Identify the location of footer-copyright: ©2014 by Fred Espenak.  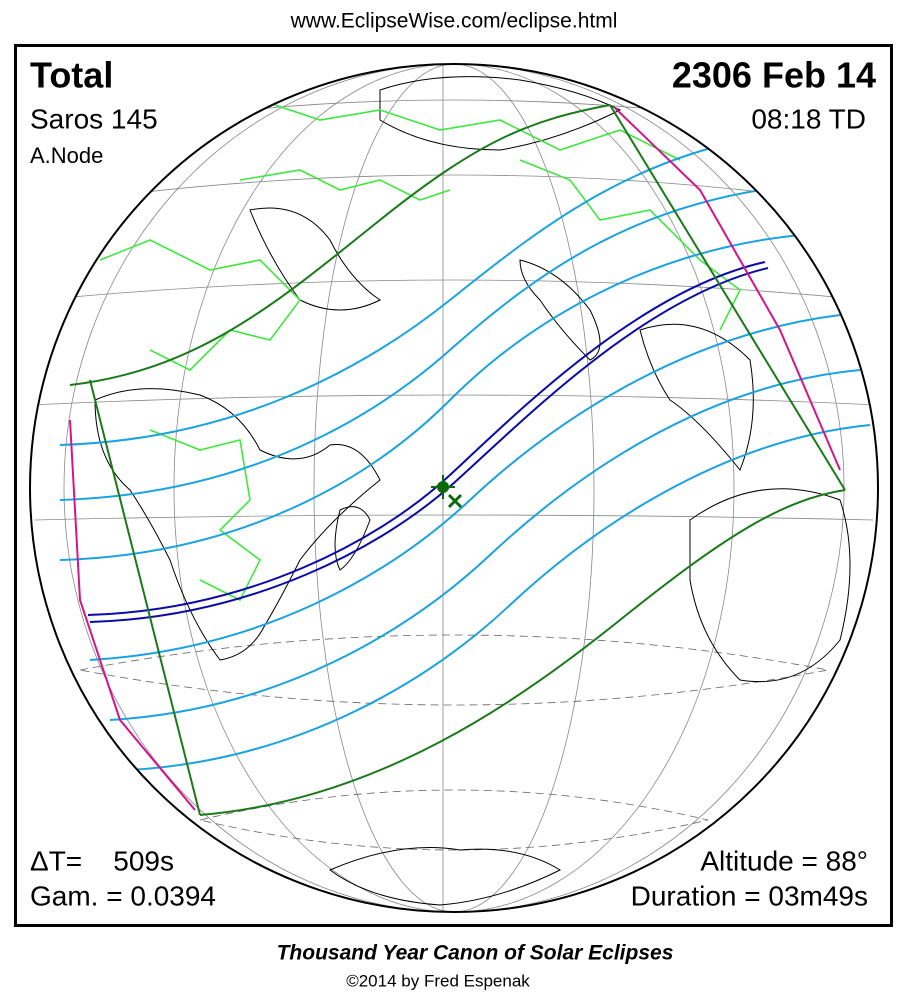
(438, 980).